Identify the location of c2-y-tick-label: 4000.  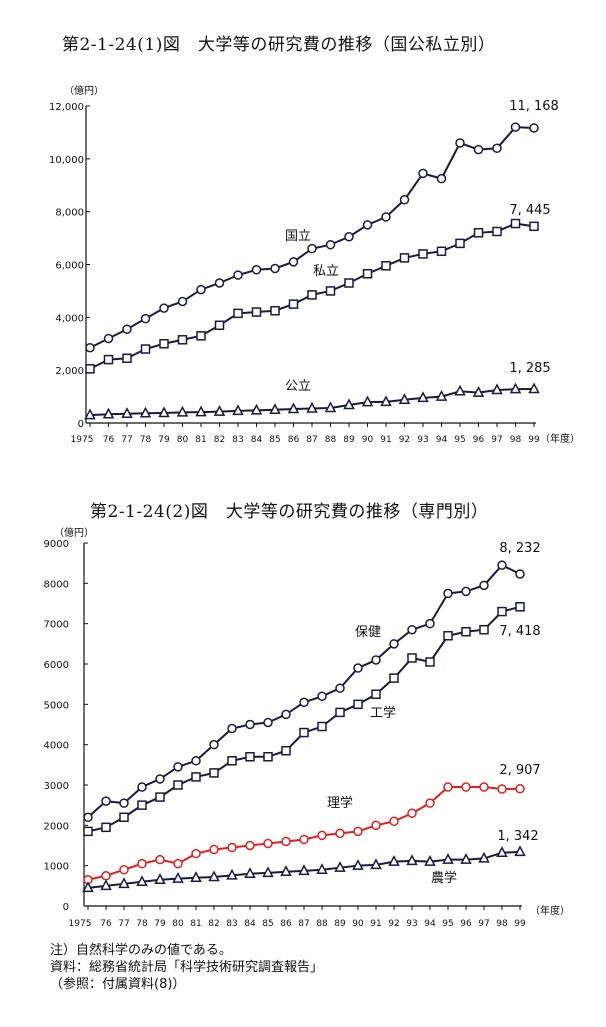
(56, 746).